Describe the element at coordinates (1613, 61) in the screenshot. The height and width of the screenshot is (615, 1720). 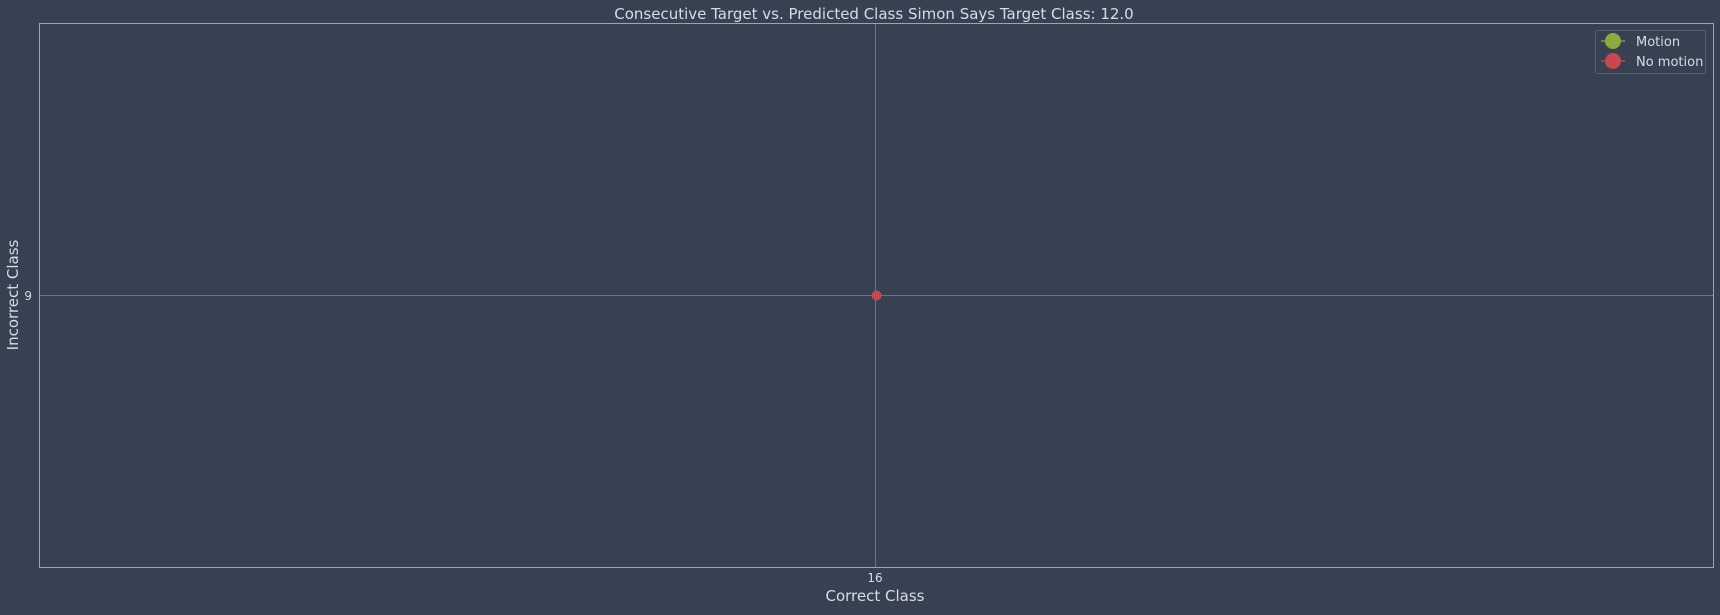
I see `legend-marker-no-motion` at that location.